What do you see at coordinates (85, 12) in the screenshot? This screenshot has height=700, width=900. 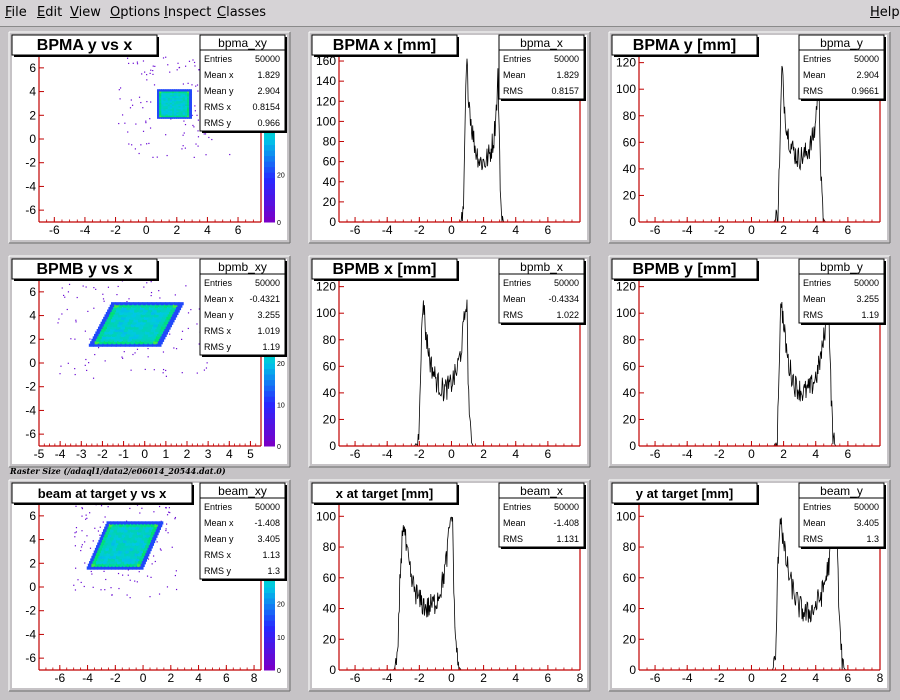 I see `menu-view: View` at bounding box center [85, 12].